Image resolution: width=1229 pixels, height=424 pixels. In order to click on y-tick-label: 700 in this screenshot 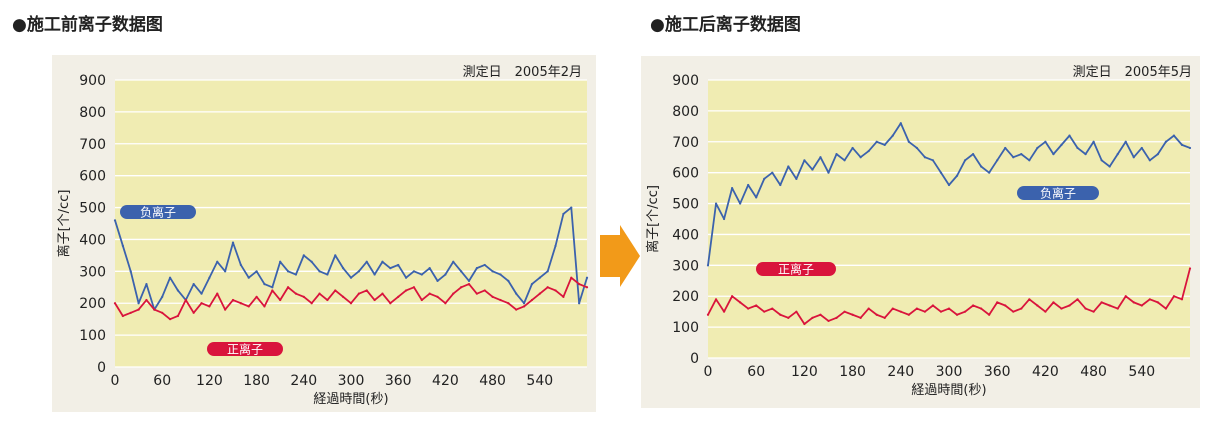, I will do `click(685, 143)`.